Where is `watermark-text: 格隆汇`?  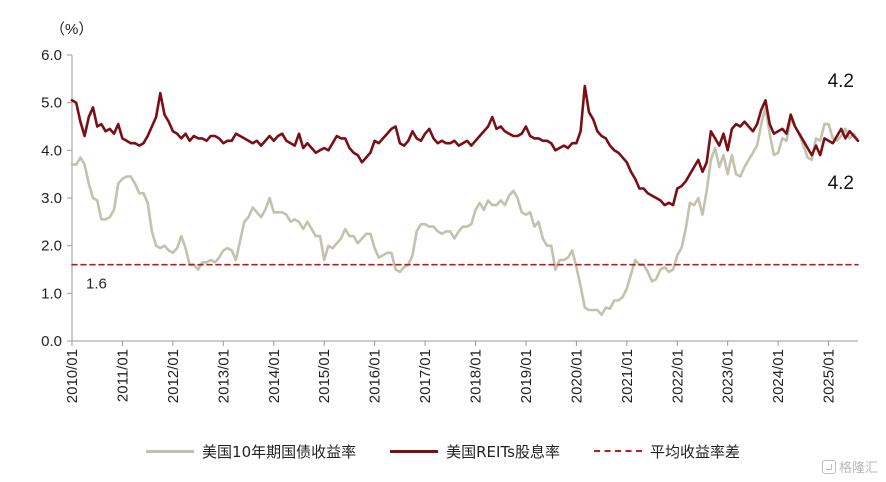
watermark-text: 格隆汇 is located at coordinates (858, 468).